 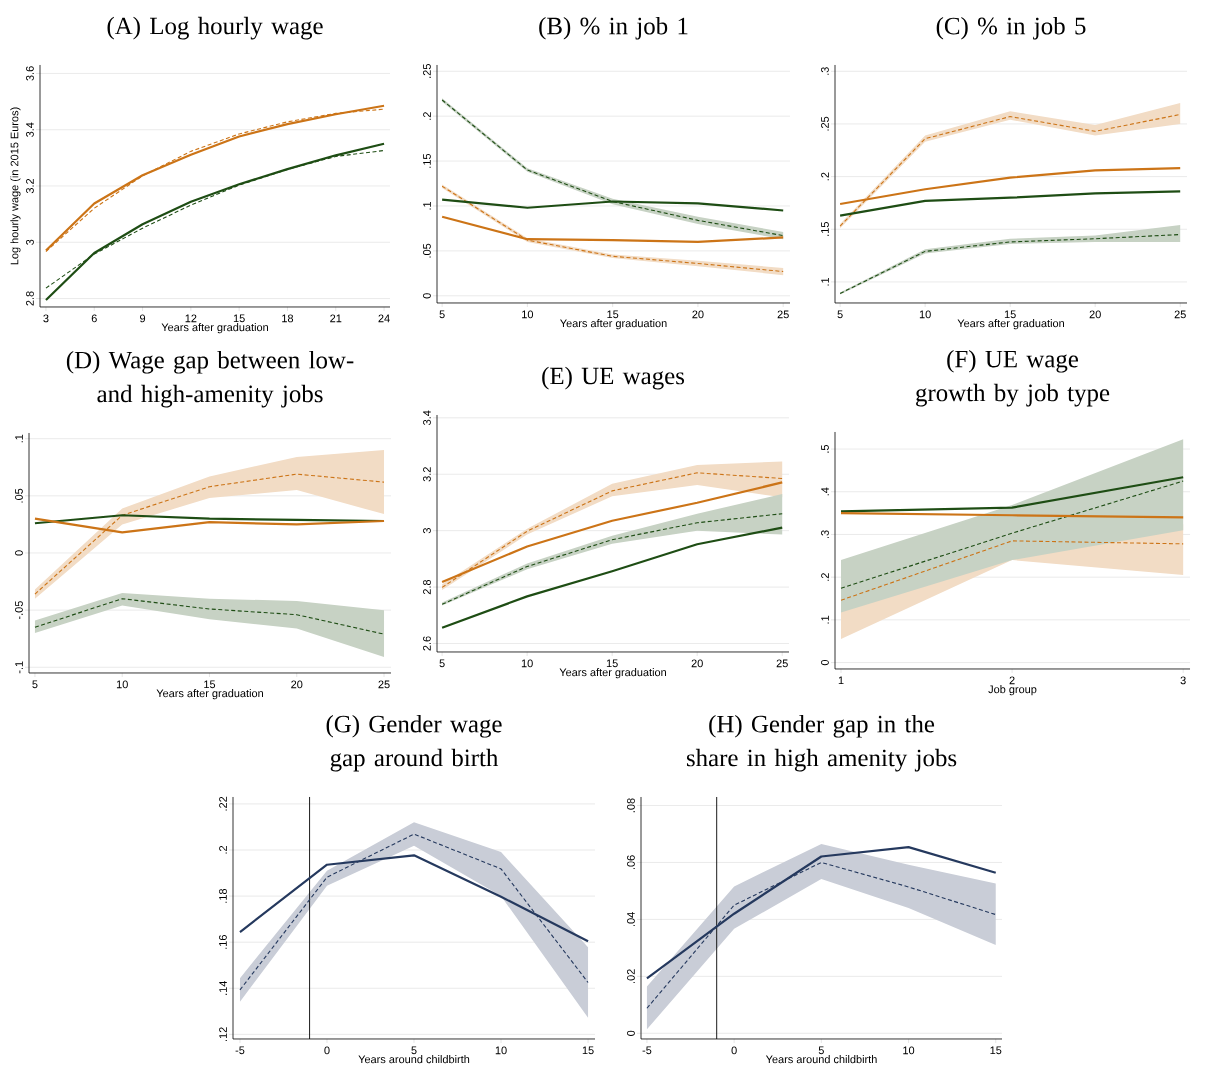 I want to click on chart-title: (D) Wage gap between low- and high-amenity jobs, so click(x=210, y=379).